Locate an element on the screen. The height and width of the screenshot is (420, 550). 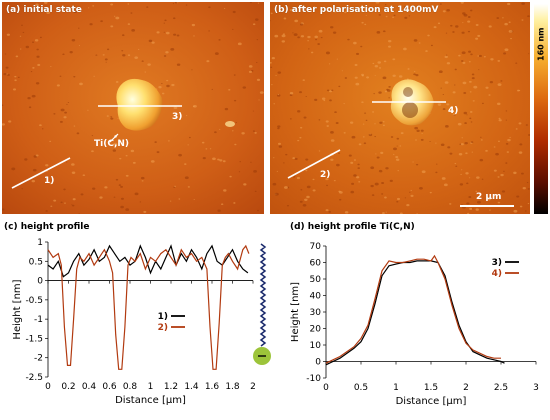
y-tick-label: -0.5 is located at coordinates (34, 301).